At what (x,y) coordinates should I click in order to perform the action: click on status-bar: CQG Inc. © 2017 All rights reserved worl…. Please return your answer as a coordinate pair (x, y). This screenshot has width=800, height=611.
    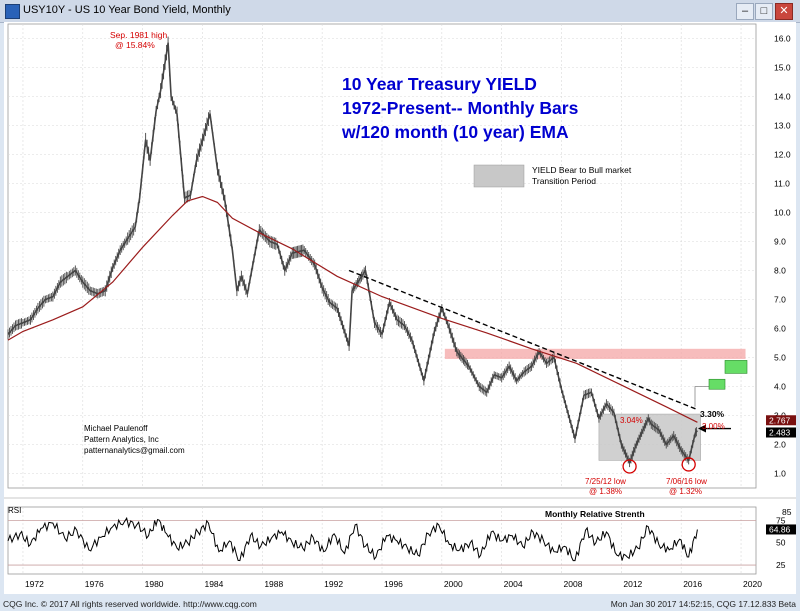
    Looking at the image, I should click on (400, 604).